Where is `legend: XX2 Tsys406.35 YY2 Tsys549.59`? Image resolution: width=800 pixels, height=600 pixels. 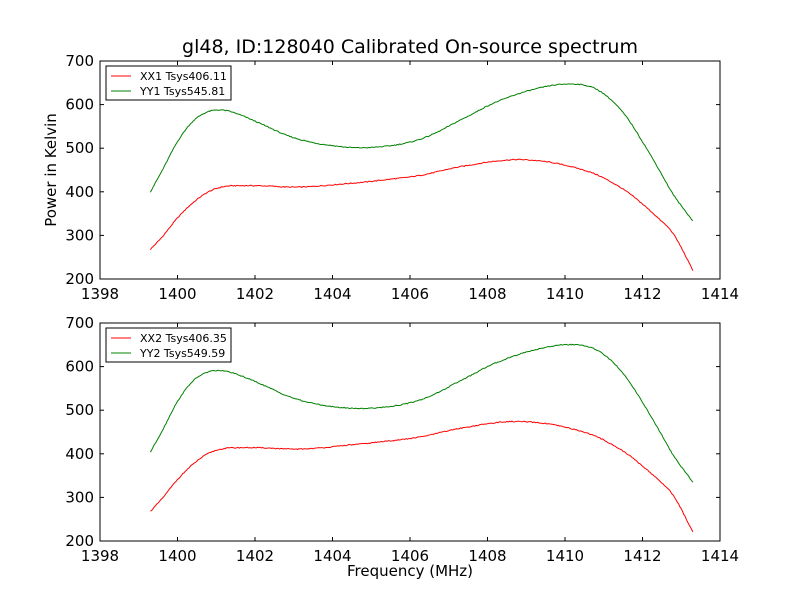 legend: XX2 Tsys406.35 YY2 Tsys549.59 is located at coordinates (168, 345).